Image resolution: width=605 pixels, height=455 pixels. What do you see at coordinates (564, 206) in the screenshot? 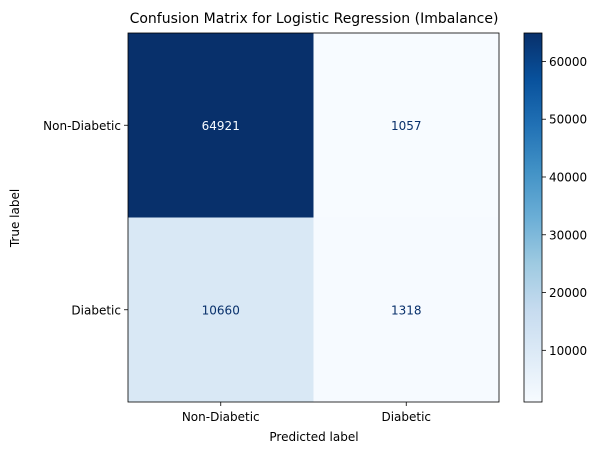
I see `colorbar-ticks: 10000 20000 30000 40000 50000 60000` at bounding box center [564, 206].